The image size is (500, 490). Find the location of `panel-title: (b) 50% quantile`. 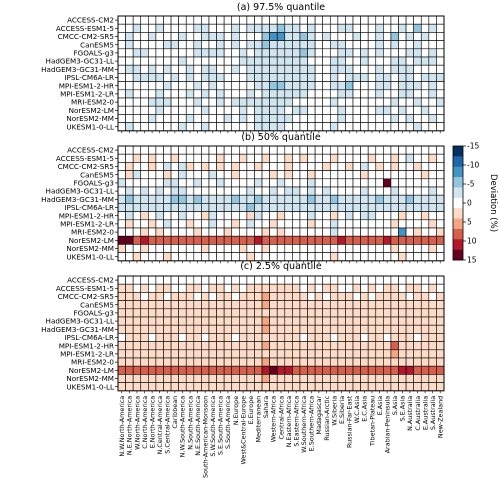

panel-title: (b) 50% quantile is located at coordinates (280, 137).